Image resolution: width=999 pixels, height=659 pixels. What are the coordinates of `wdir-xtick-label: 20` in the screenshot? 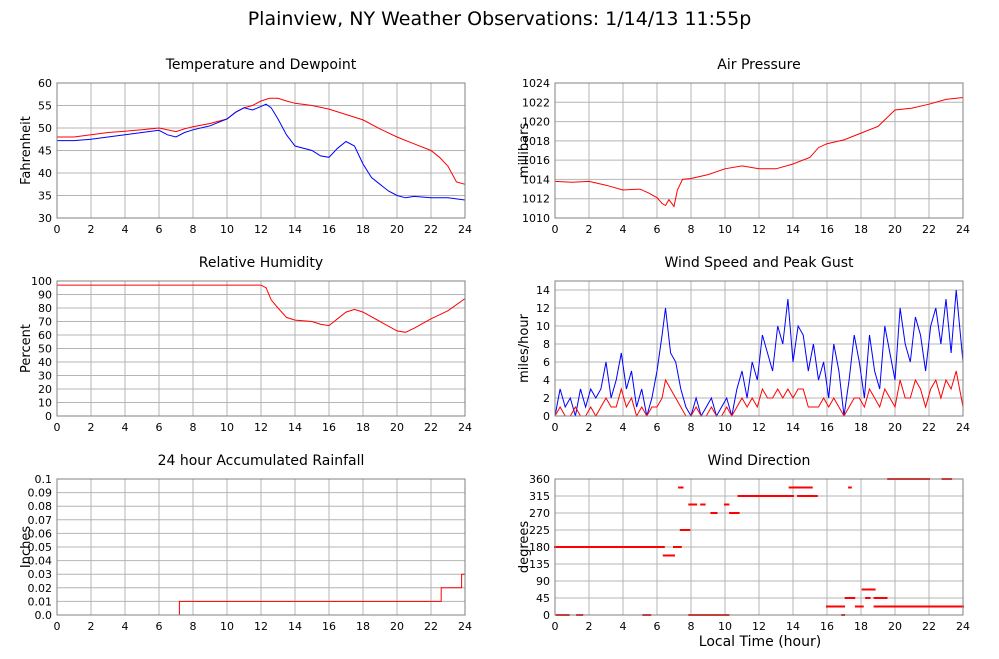 It's located at (895, 626).